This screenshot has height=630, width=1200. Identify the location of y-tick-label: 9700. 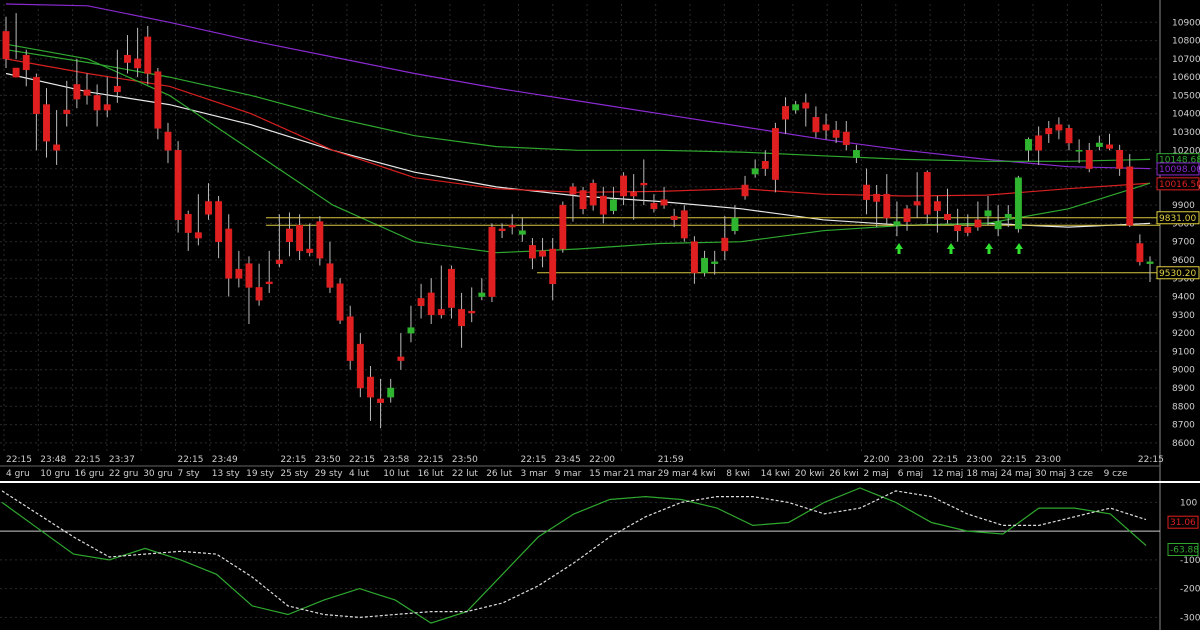
(1183, 243).